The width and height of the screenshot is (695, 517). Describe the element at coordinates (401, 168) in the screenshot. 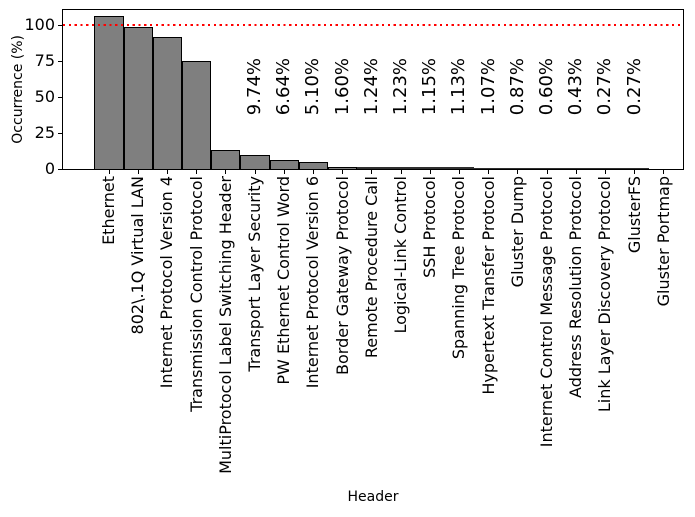

I see `bar-logical-link-control` at that location.